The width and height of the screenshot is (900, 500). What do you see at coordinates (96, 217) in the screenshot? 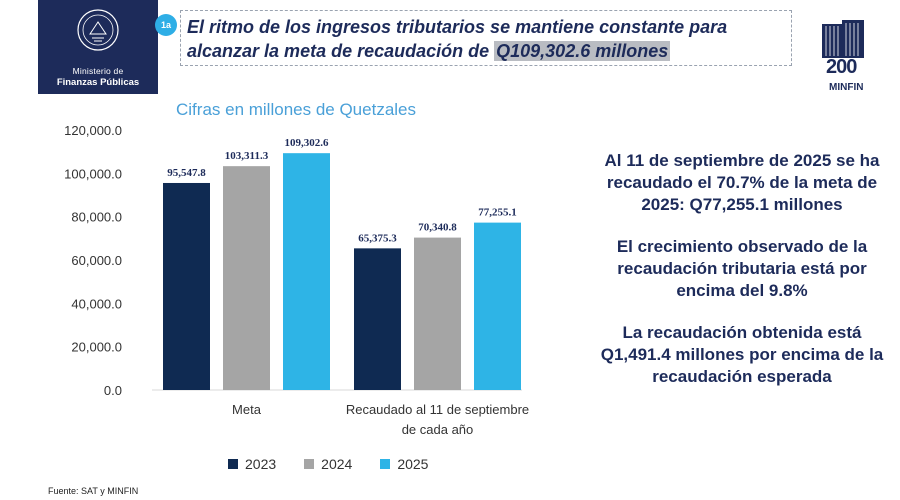
I see `y-tick-label: 80,000.0` at bounding box center [96, 217].